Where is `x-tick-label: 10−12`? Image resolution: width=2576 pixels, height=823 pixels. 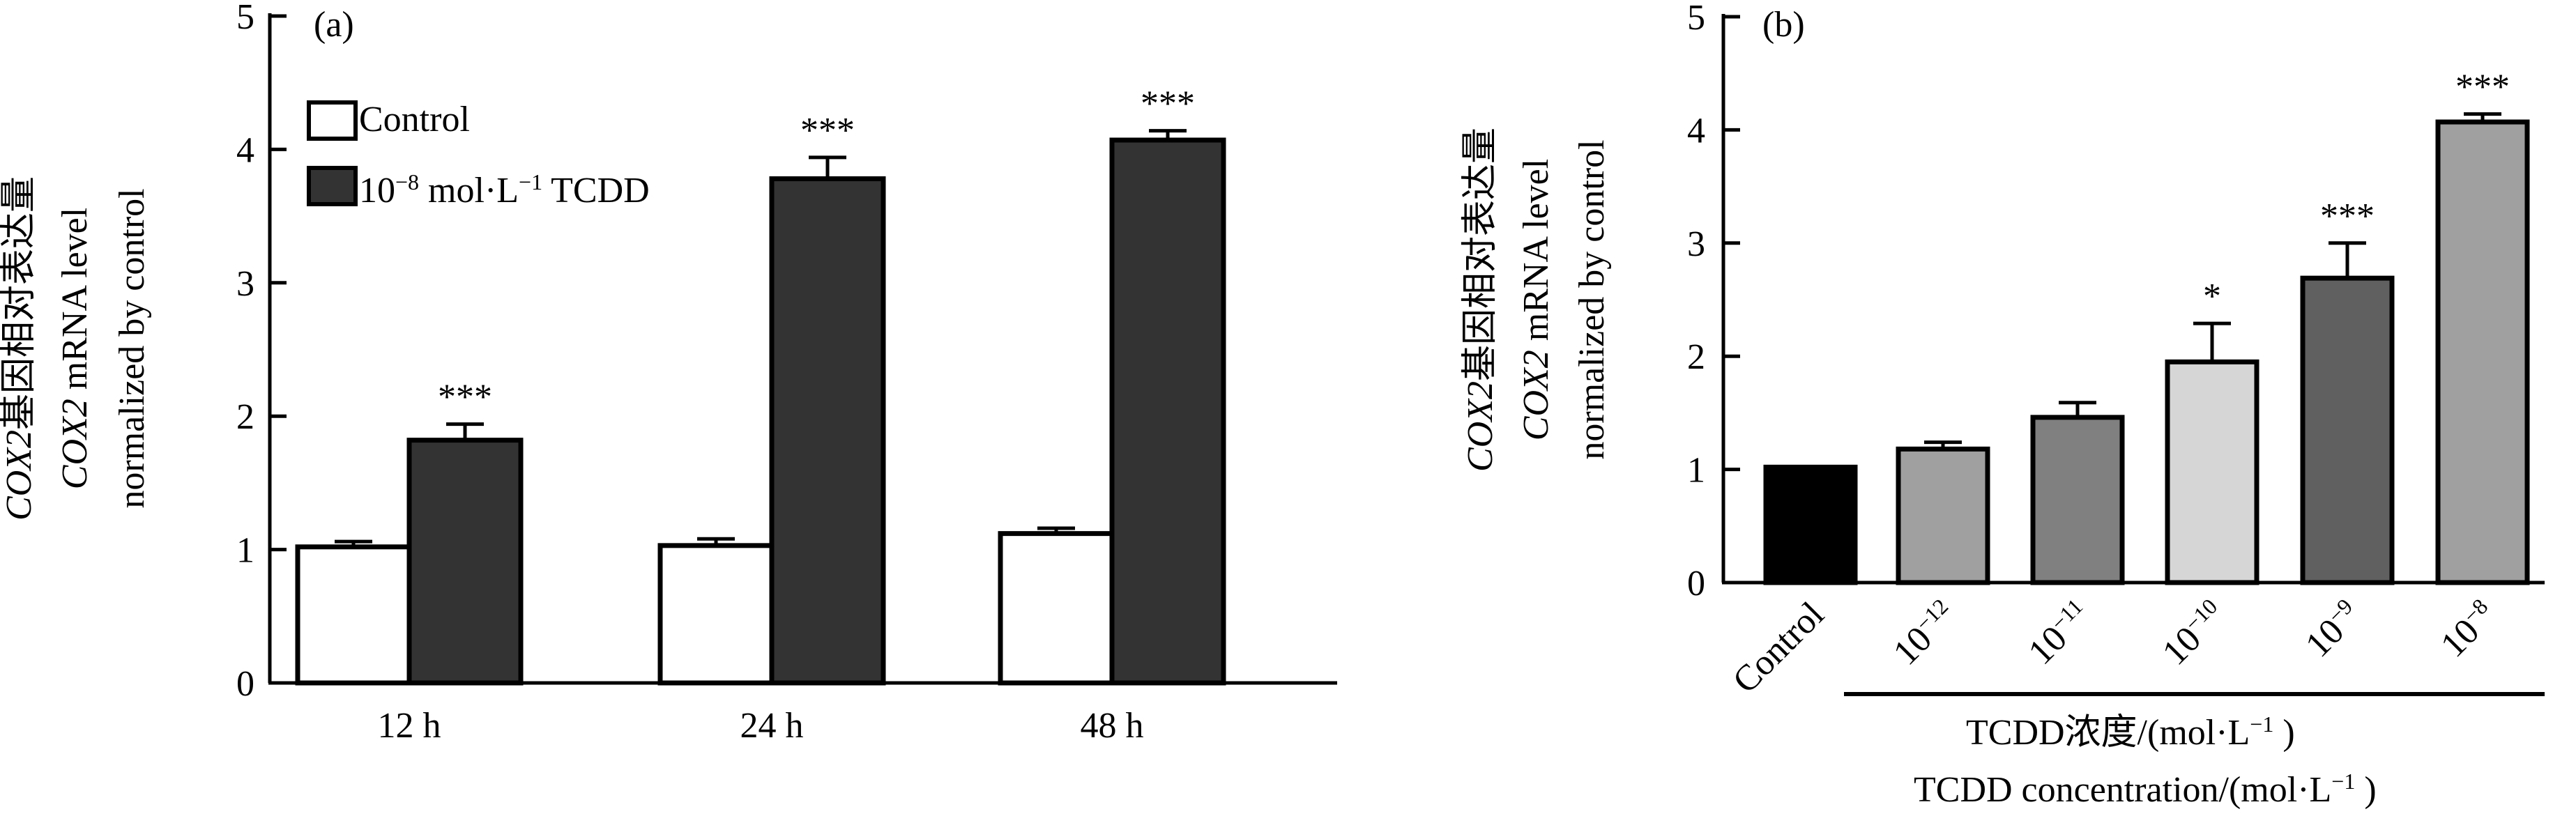
x-tick-label: 10−12 is located at coordinates (1925, 633).